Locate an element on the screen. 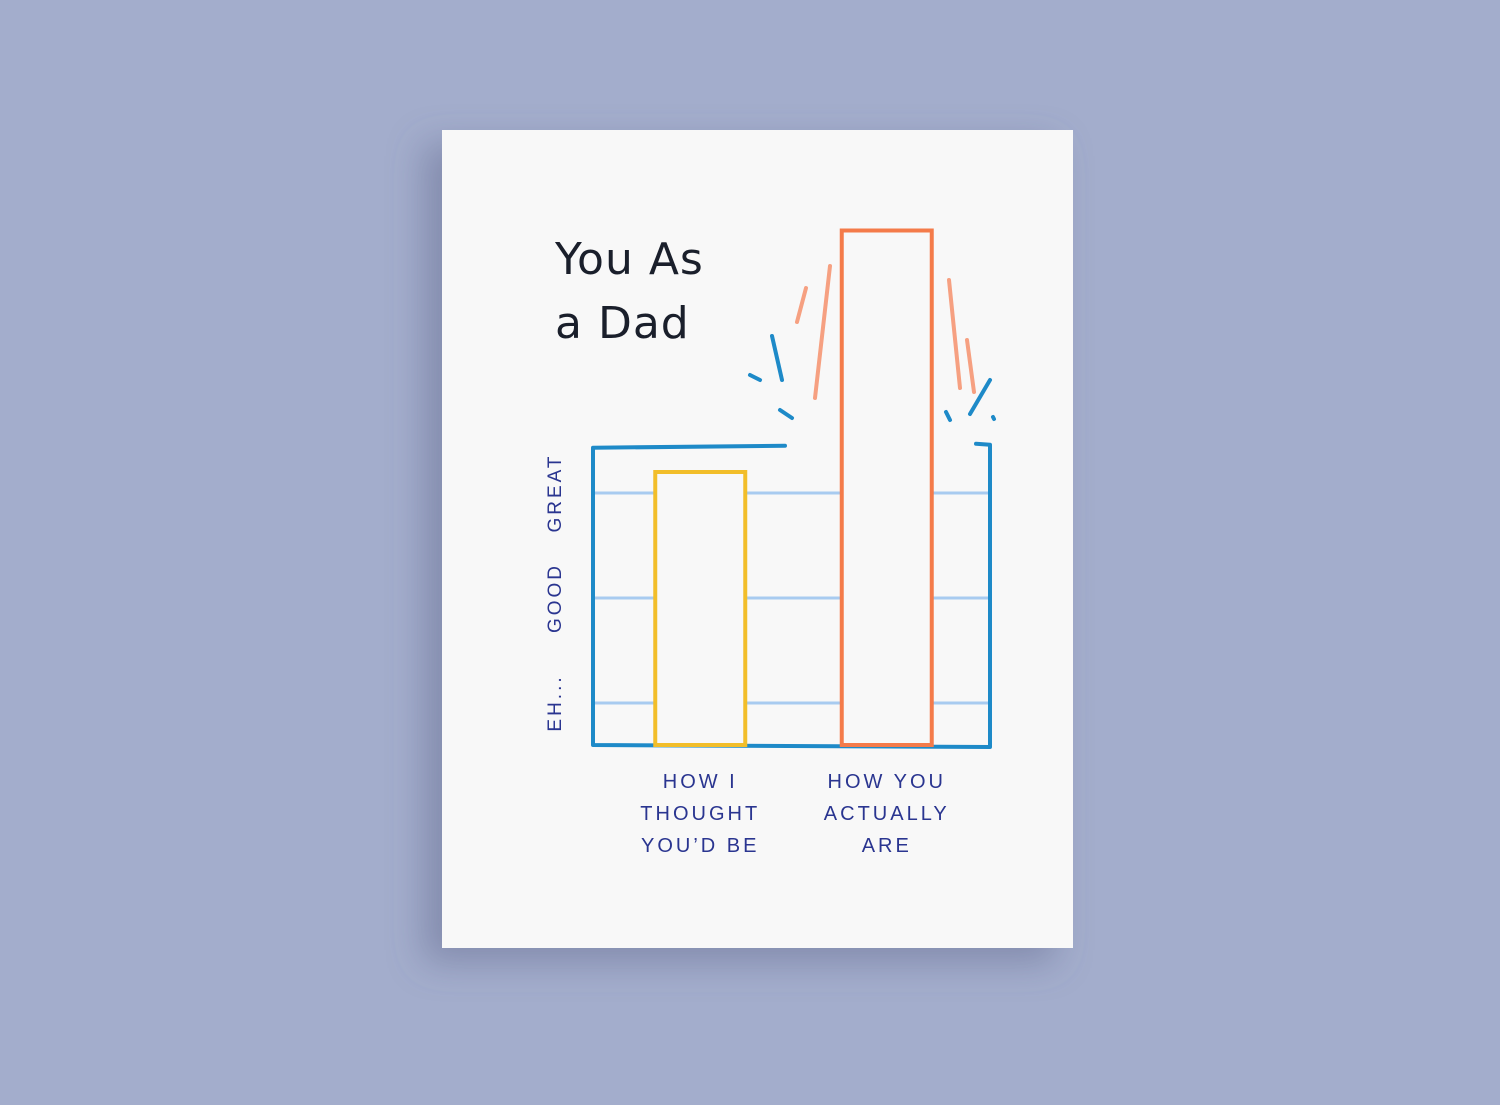 The height and width of the screenshot is (1105, 1500). y-tick-label: GREAT is located at coordinates (555, 492).